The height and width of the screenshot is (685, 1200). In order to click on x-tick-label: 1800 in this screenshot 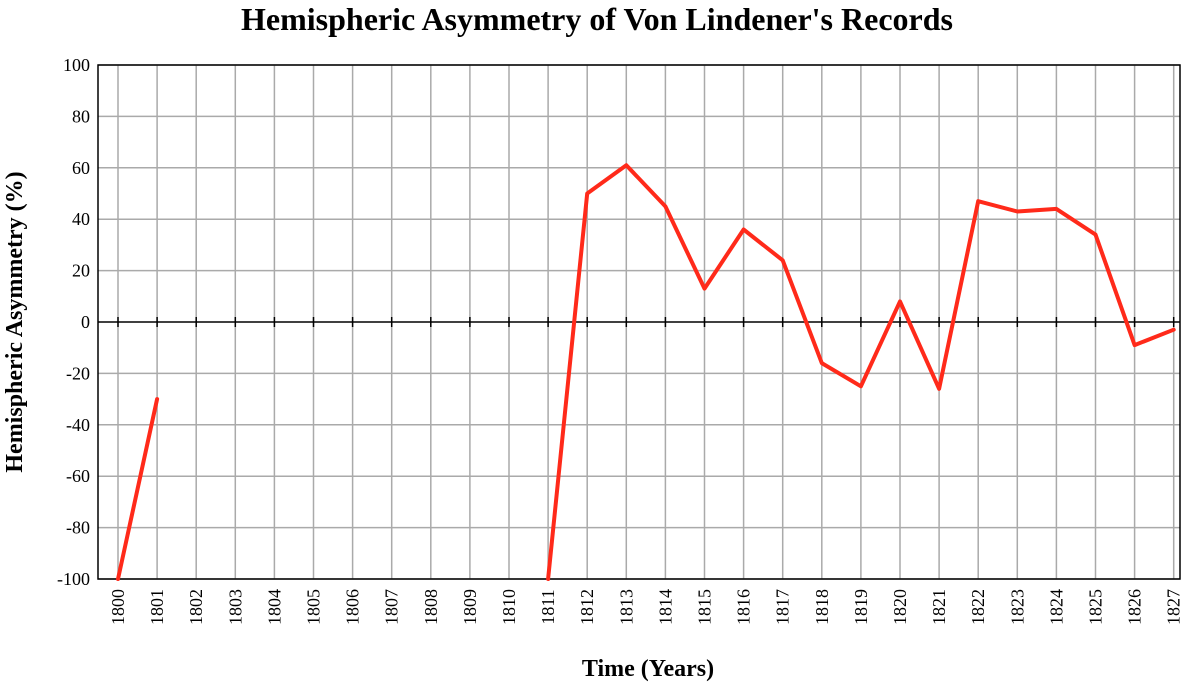, I will do `click(118, 607)`.